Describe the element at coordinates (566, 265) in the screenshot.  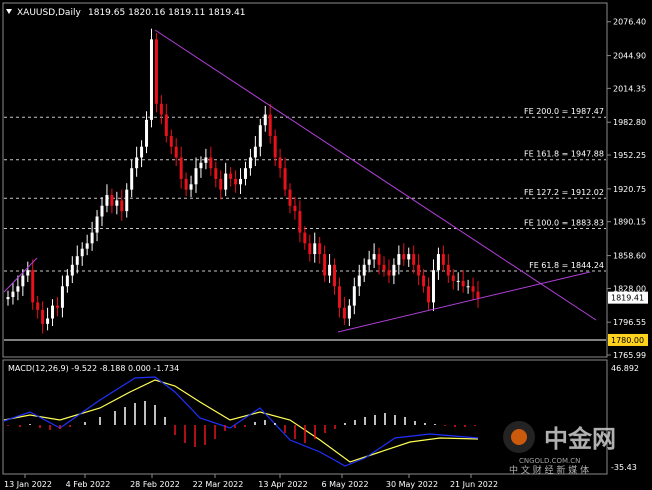
I see `fib-label-4: FE 61.8 = 1844.24` at that location.